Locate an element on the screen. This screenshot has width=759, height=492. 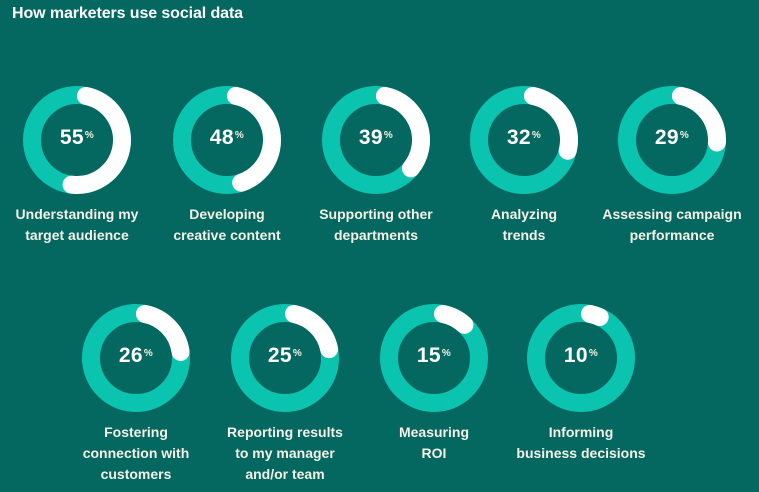
donut-item: 48% Developing creative content is located at coordinates (227, 165).